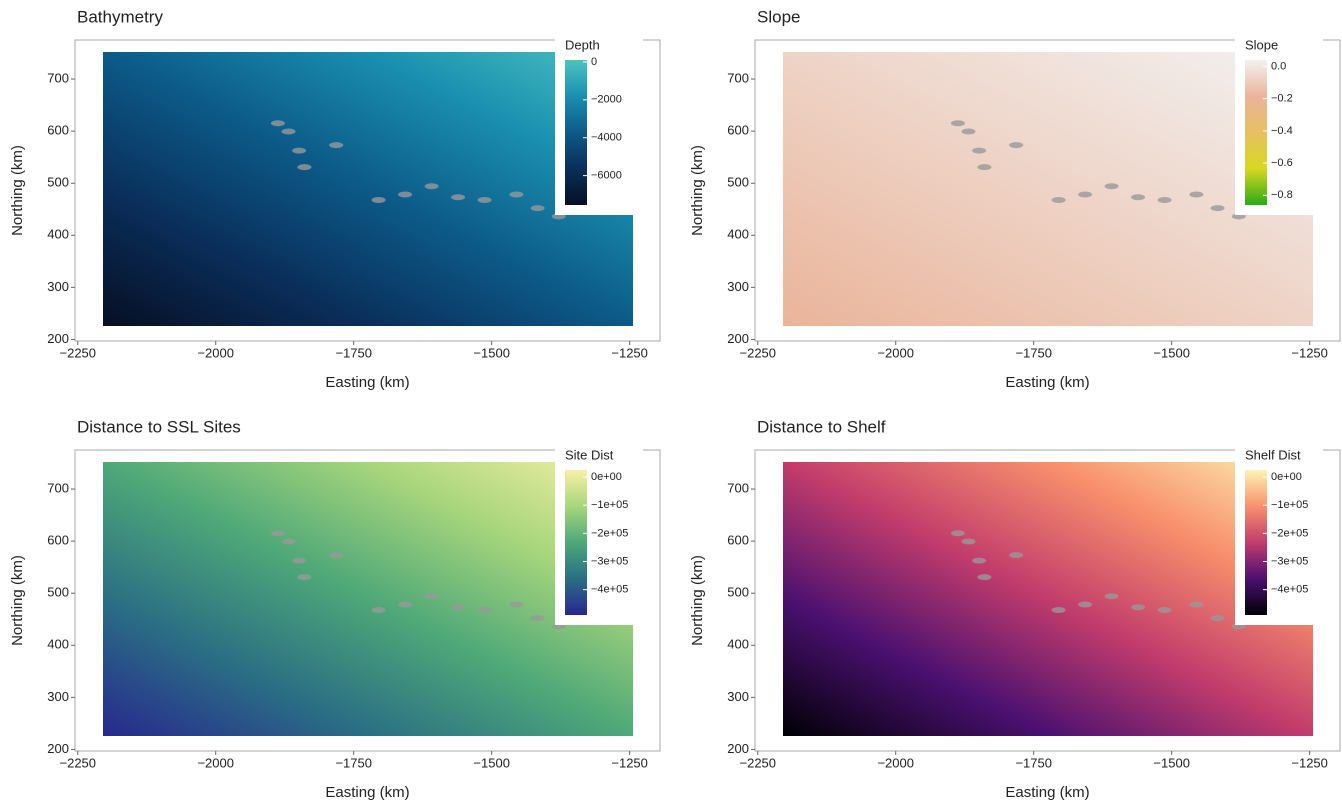  I want to click on colorbar-tick-label: −2000, so click(606, 100).